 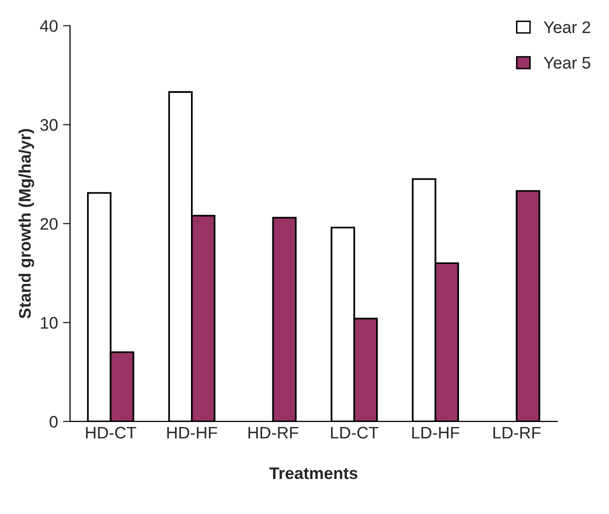 What do you see at coordinates (111, 432) in the screenshot?
I see `x-tick-label: HD-CT` at bounding box center [111, 432].